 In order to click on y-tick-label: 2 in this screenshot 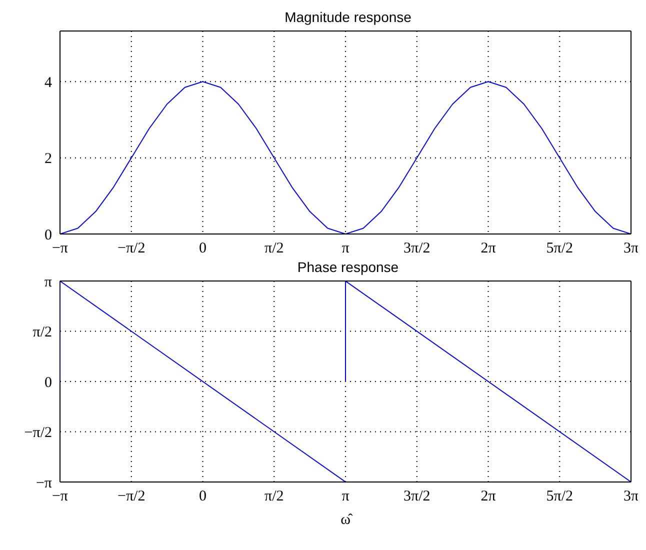, I will do `click(48, 159)`.